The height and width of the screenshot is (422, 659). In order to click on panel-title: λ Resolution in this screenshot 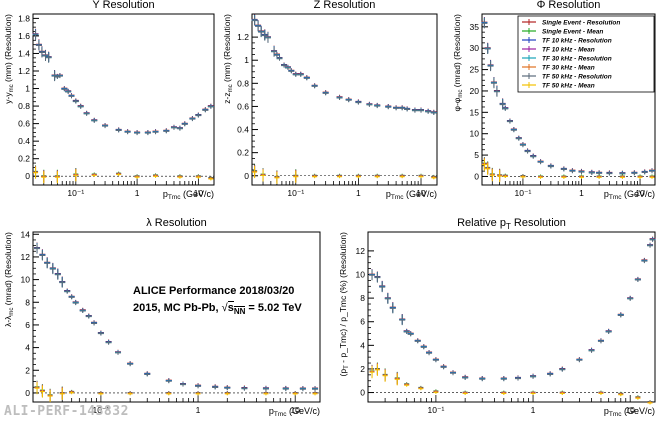, I will do `click(176, 223)`.